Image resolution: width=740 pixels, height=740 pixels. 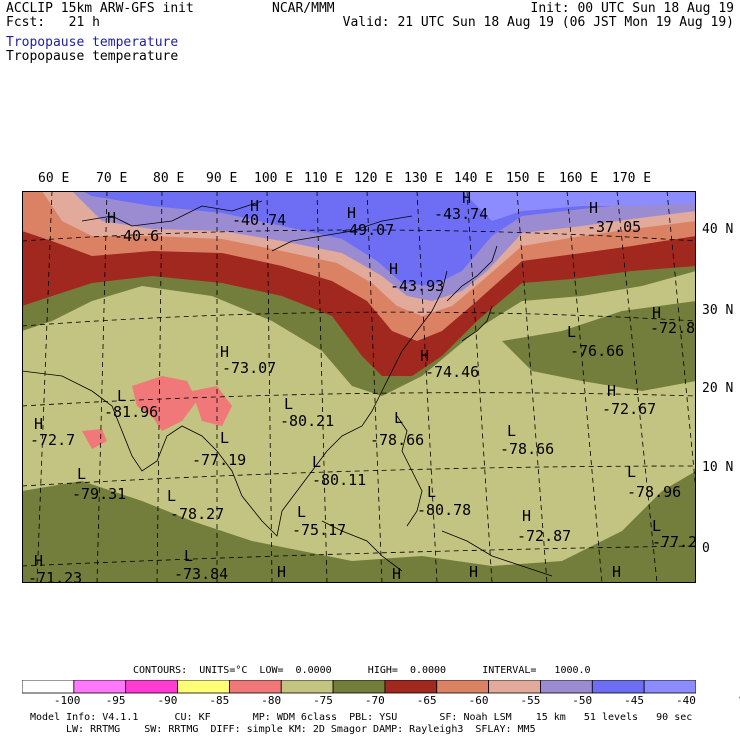 I want to click on lat-label: 20 N, so click(x=718, y=388).